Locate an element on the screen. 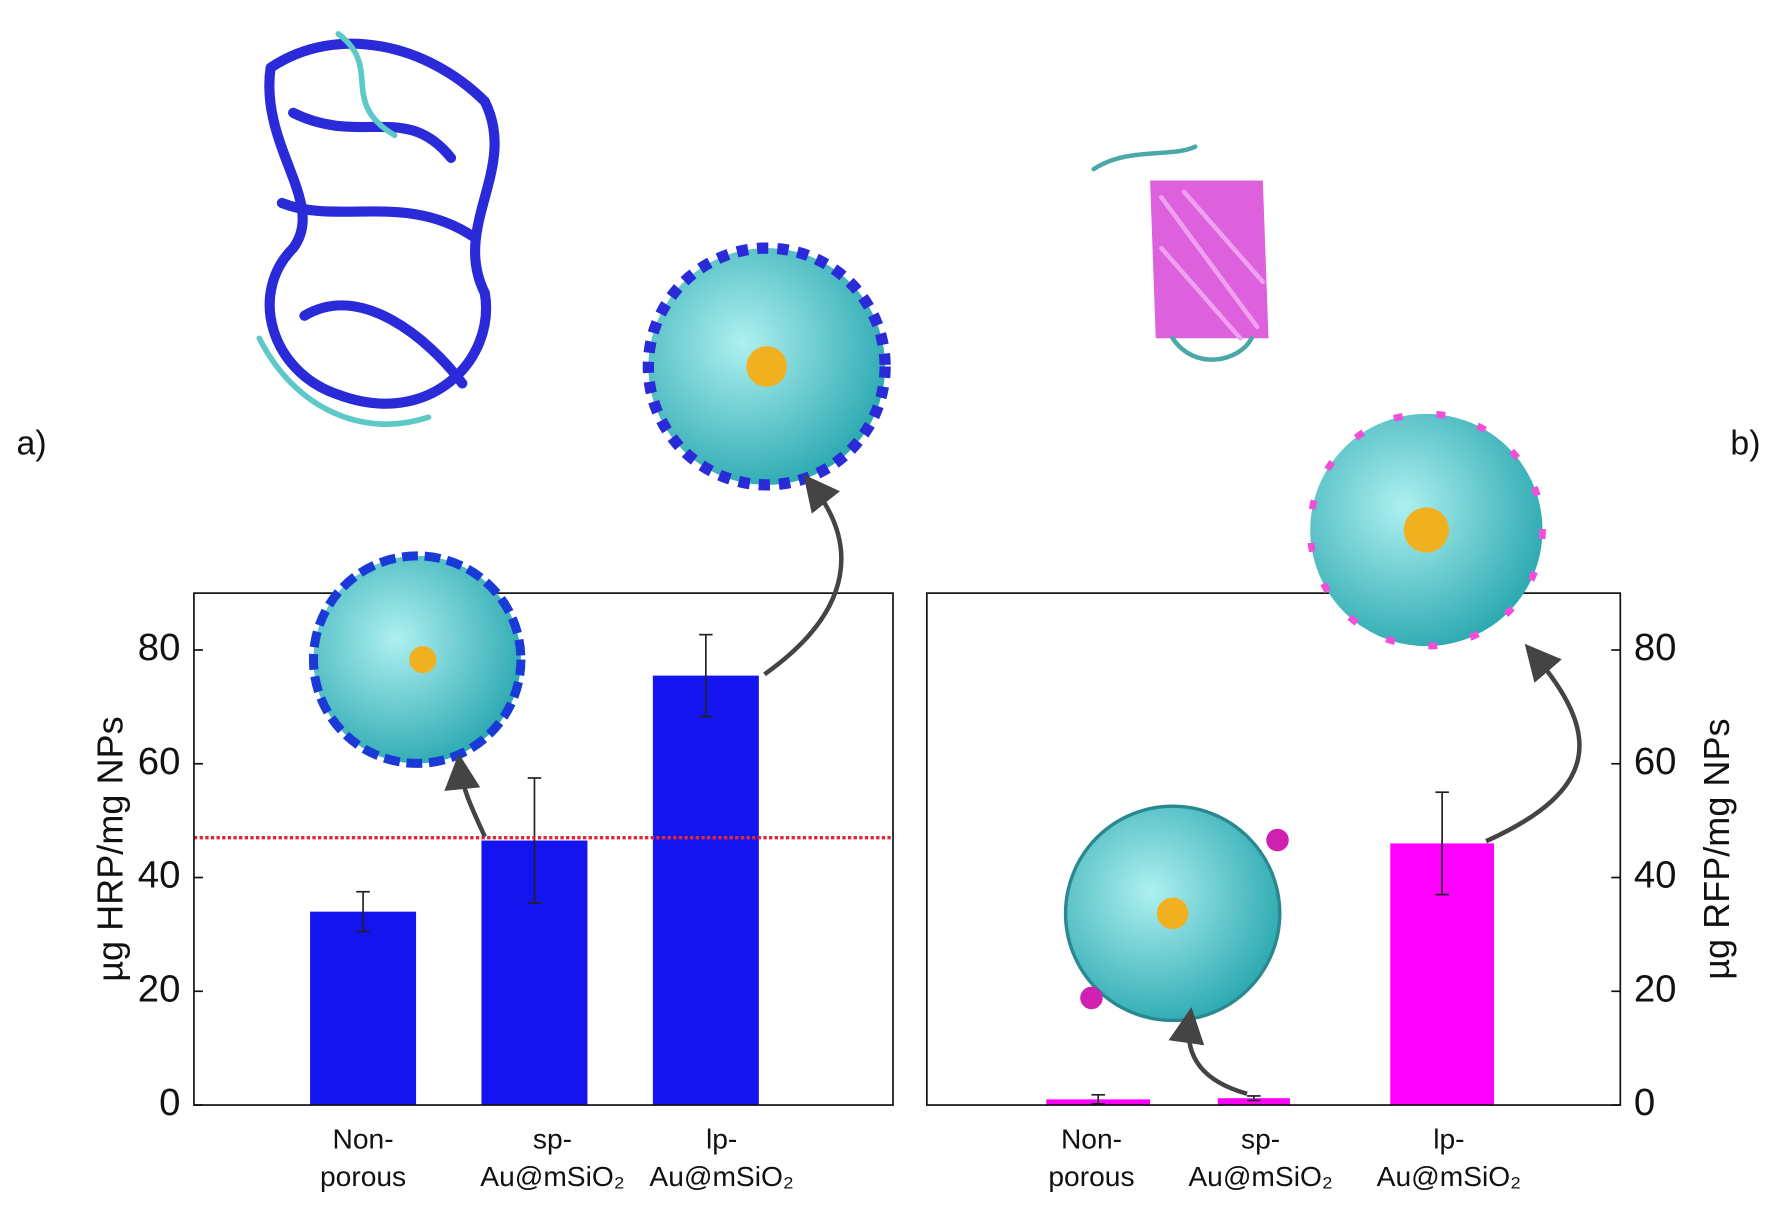 Image resolution: width=1768 pixels, height=1207 pixels. panel-label: a) is located at coordinates (32, 443).